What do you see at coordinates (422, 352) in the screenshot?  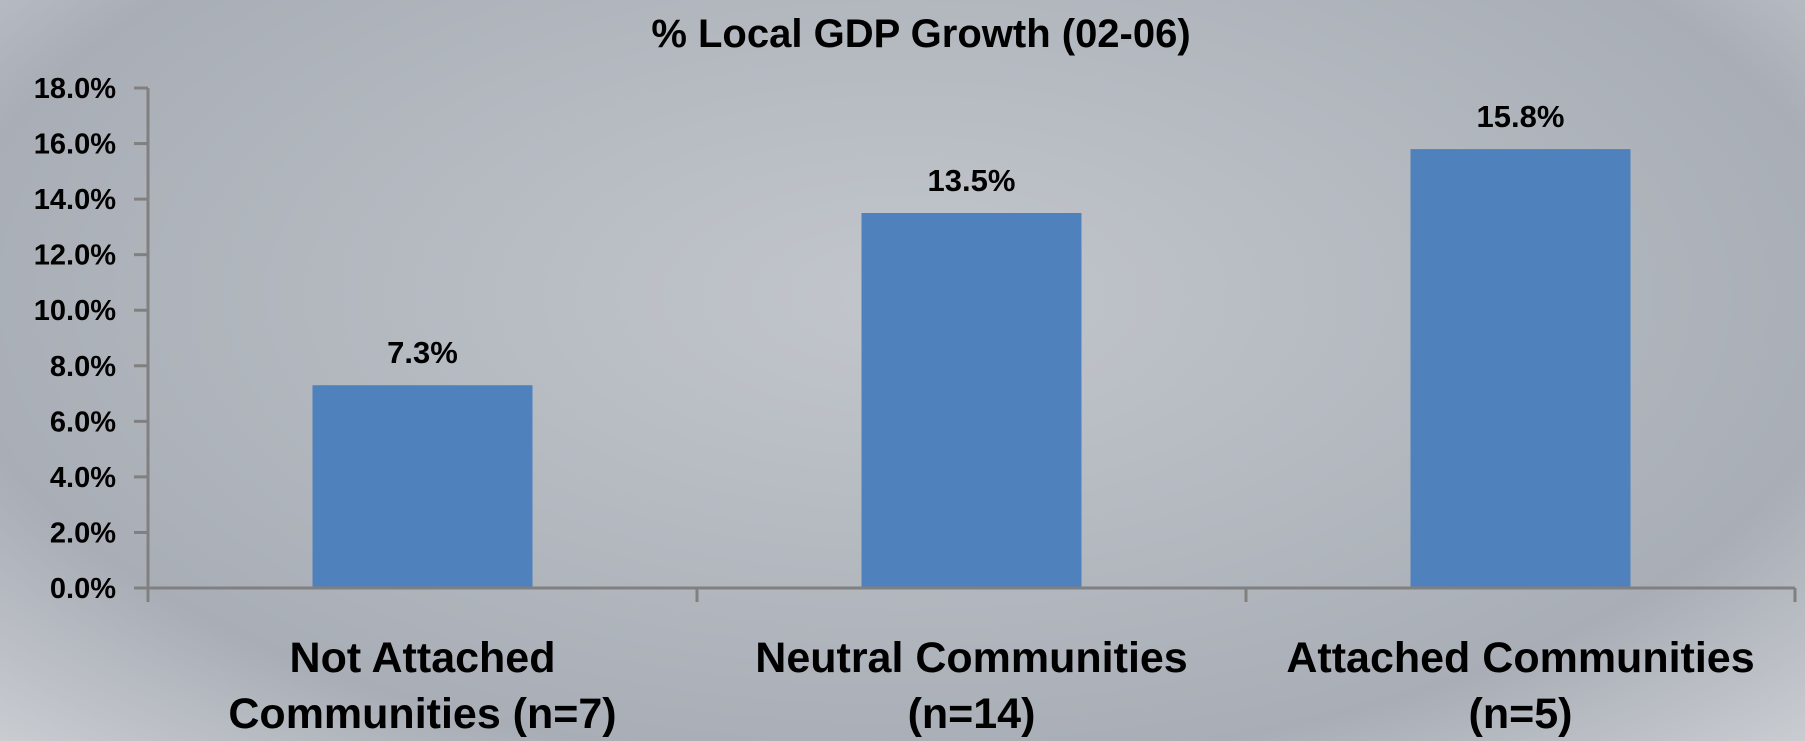 I see `data-label-1: 7.3%` at bounding box center [422, 352].